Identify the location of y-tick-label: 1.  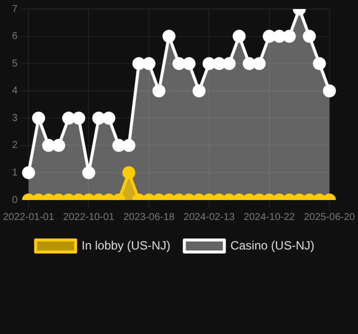
(15, 172).